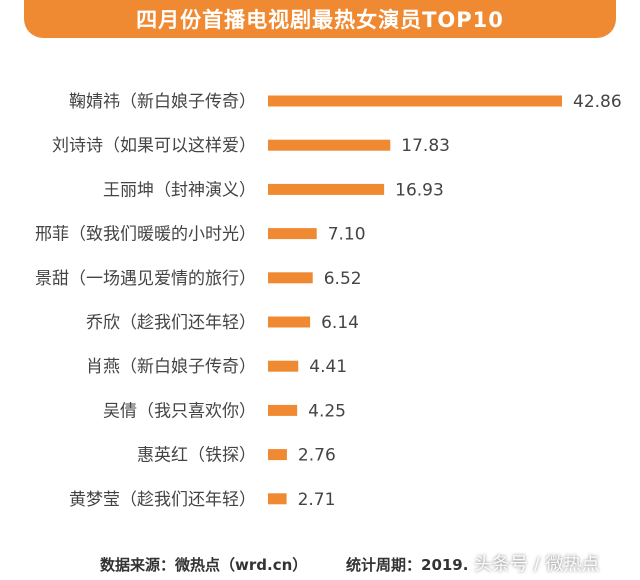  What do you see at coordinates (419, 190) in the screenshot?
I see `value-label: 16.93` at bounding box center [419, 190].